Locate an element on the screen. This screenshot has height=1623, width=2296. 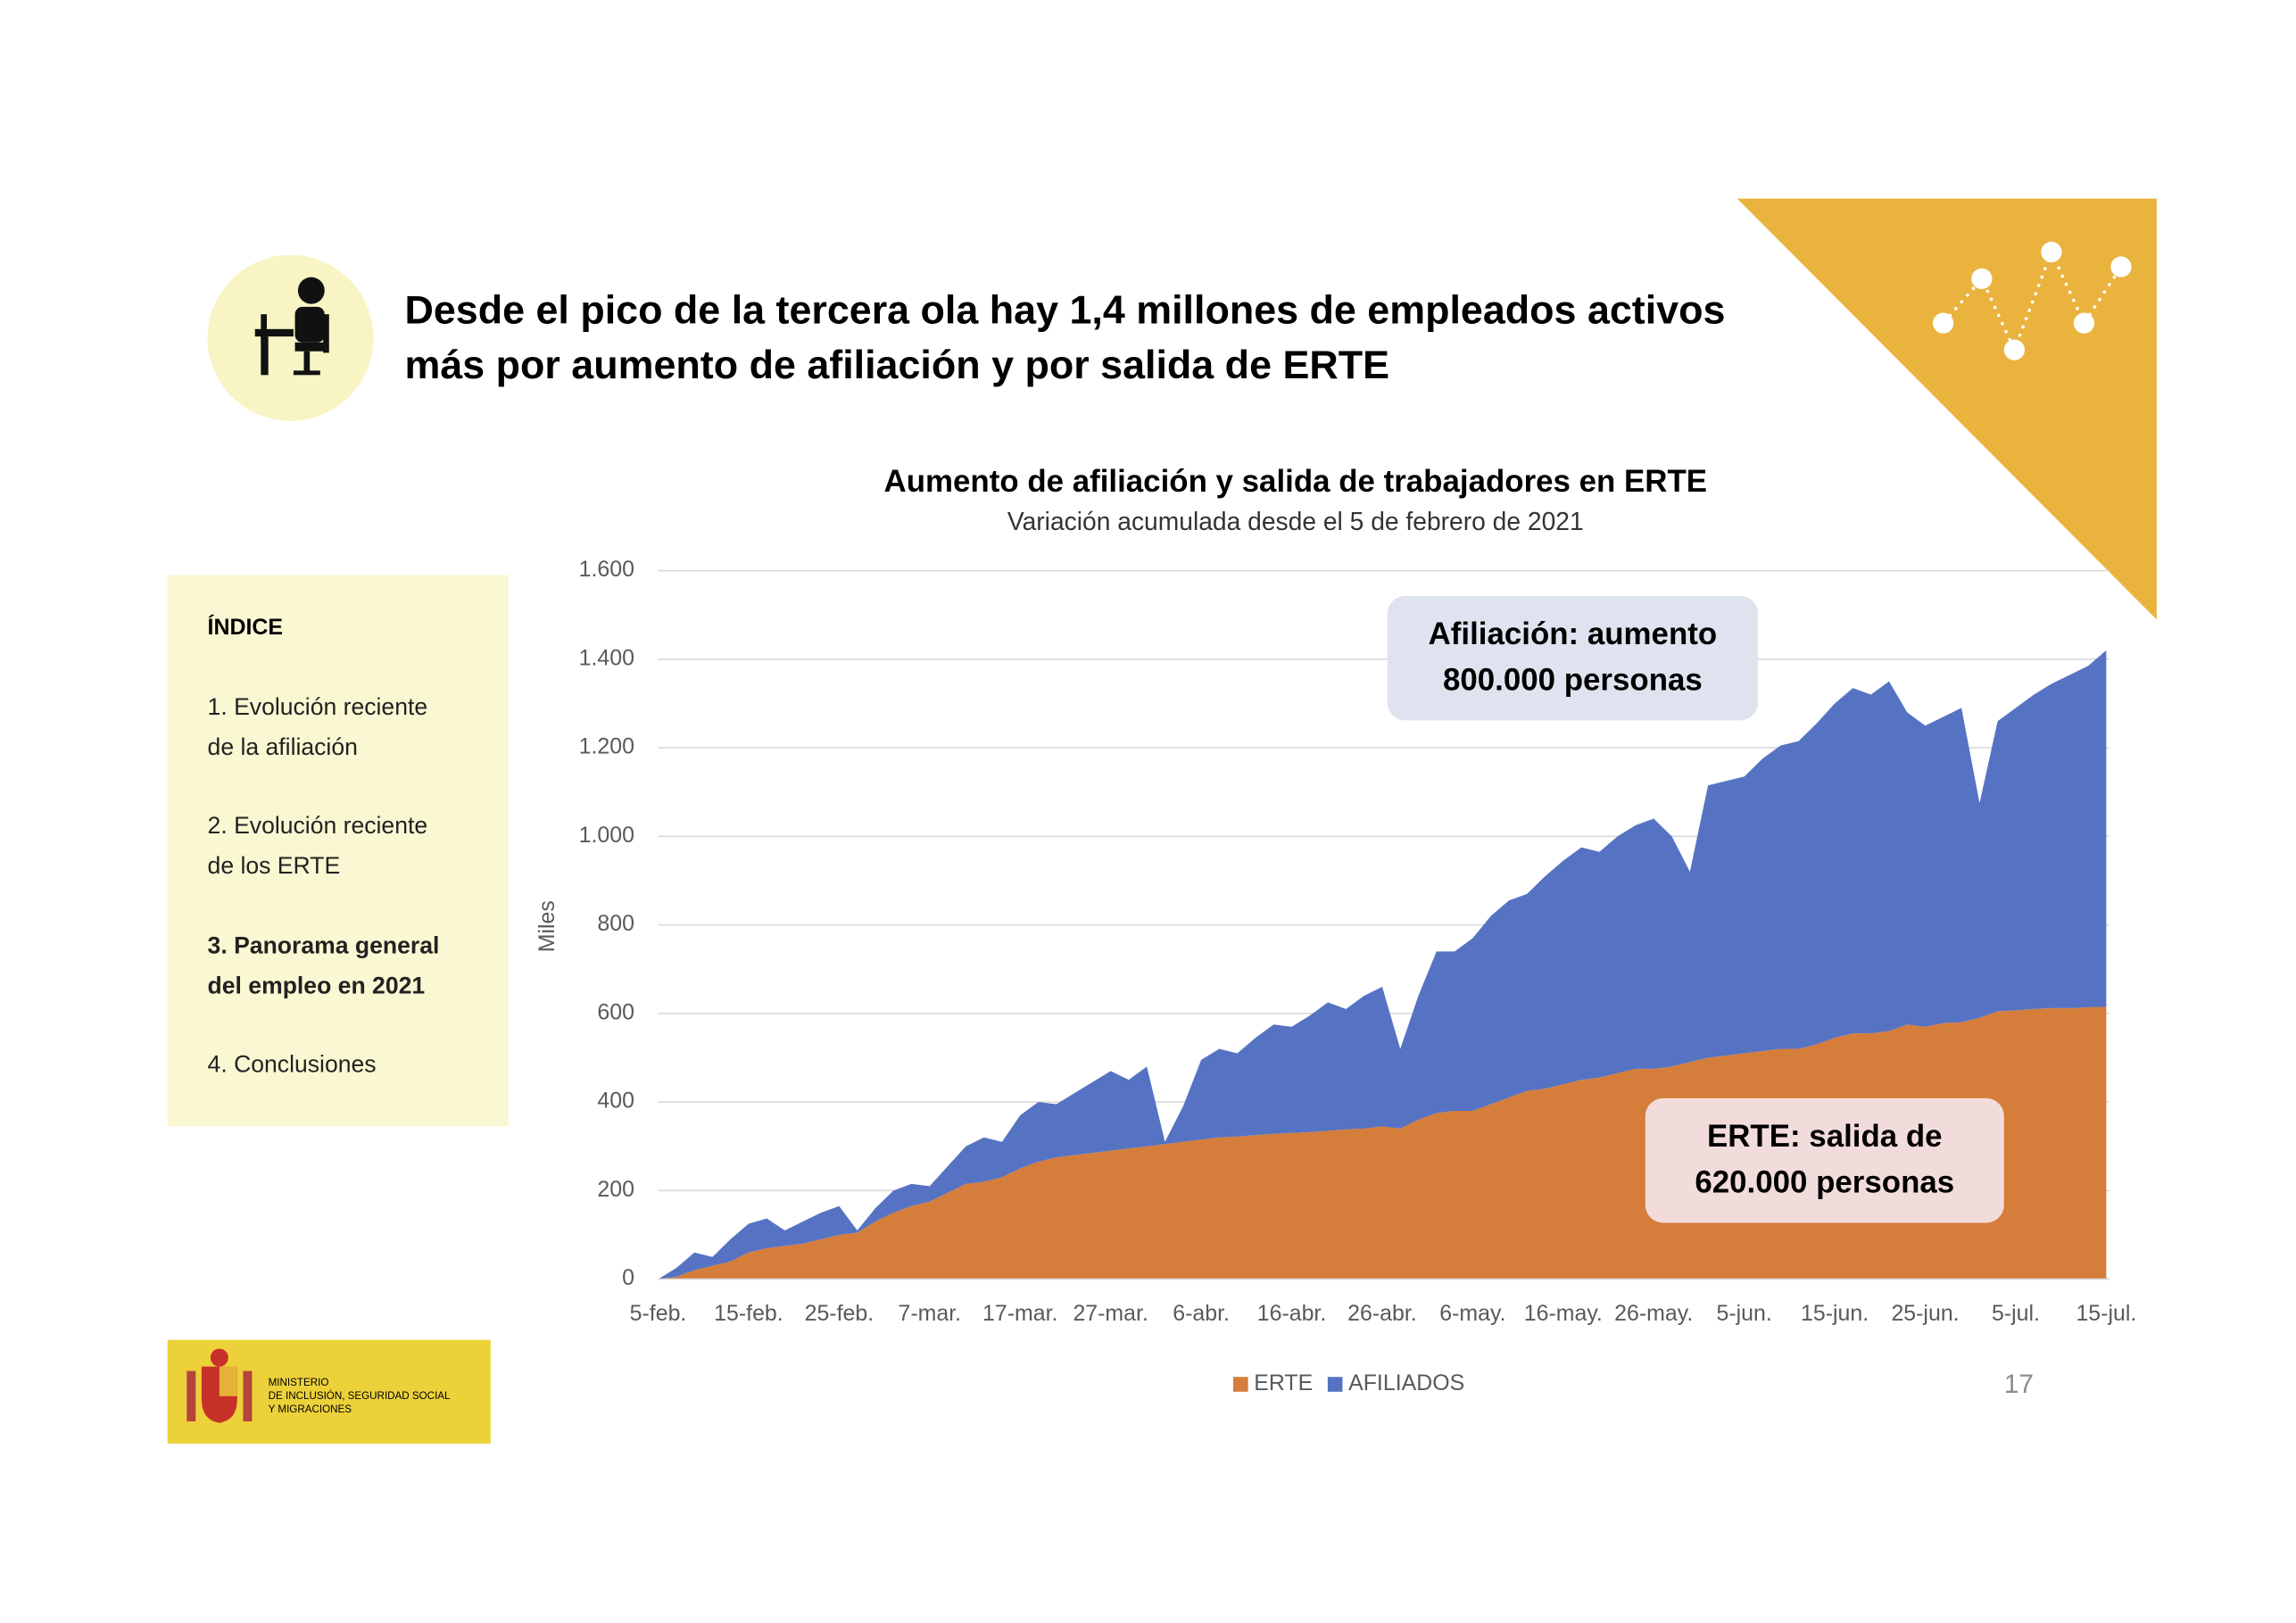
index-item: 4. Conclusiones is located at coordinates (292, 1063).